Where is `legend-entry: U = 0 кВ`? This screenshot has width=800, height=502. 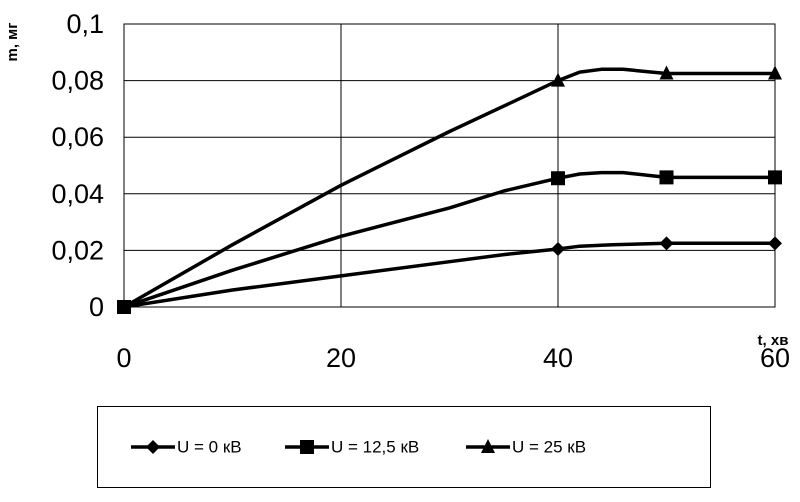 legend-entry: U = 0 кВ is located at coordinates (186, 447).